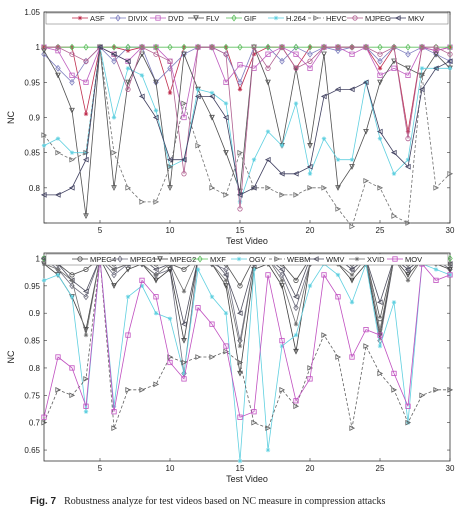 The width and height of the screenshot is (474, 528). I want to click on legend-label: ASF, so click(97, 18).